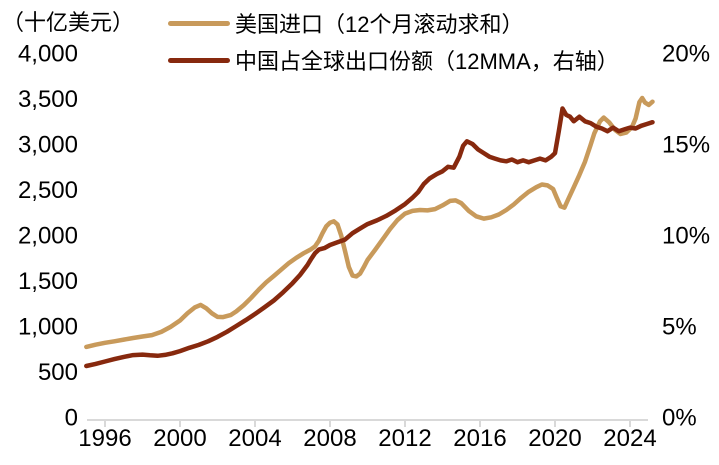 The image size is (719, 465). Describe the element at coordinates (404, 438) in the screenshot. I see `x-axis-tick-label: 2012` at that location.